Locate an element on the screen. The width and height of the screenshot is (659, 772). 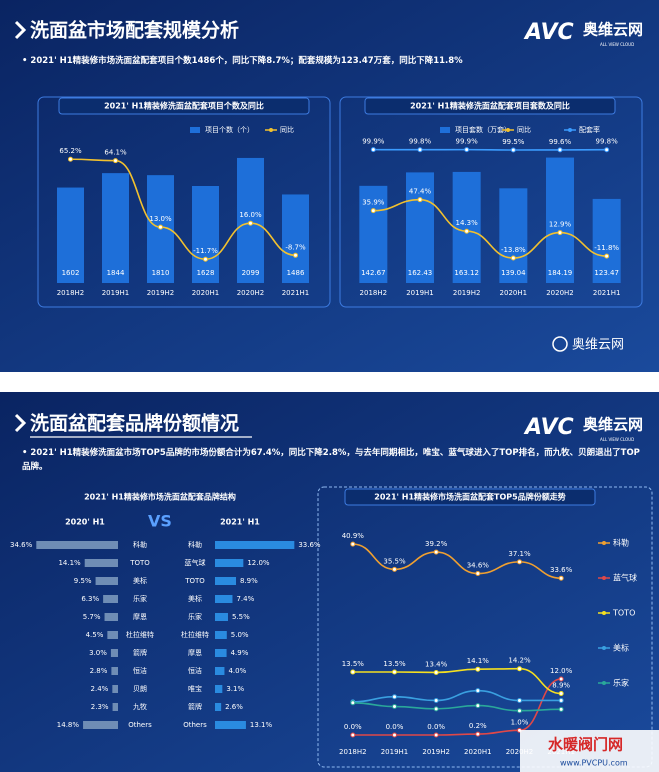
data-label: 9.5% is located at coordinates (83, 581).